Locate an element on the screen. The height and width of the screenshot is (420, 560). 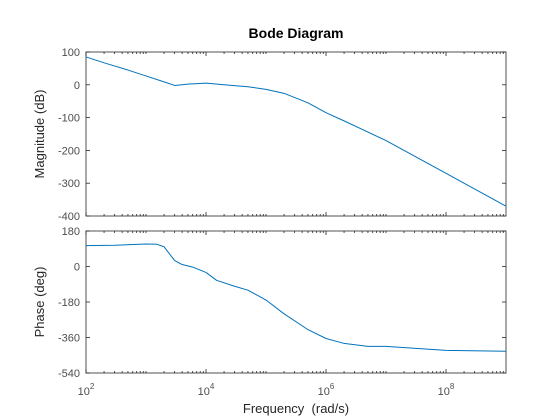
x-axis-label: Frequency (rad/s) is located at coordinates (296, 408).